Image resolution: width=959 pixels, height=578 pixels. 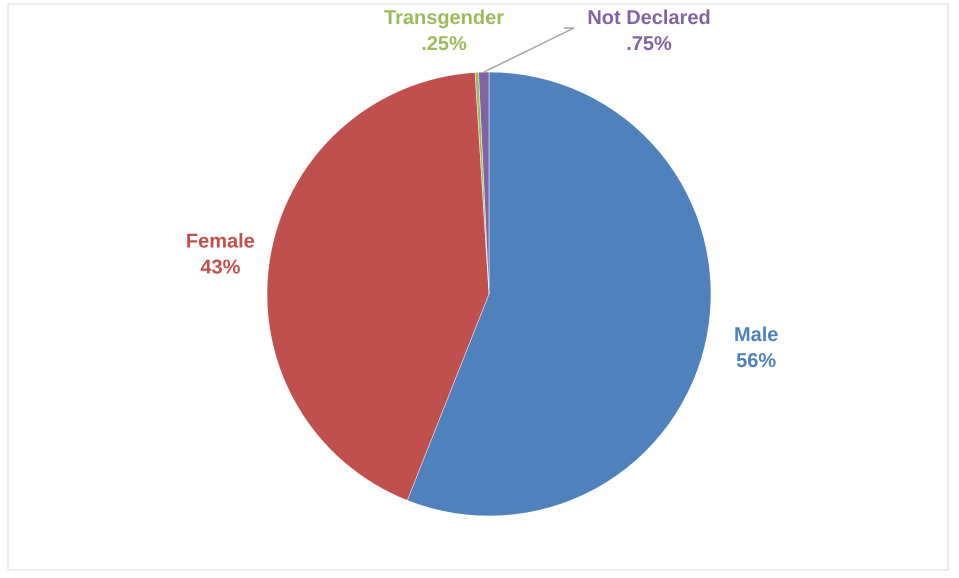 I want to click on data-label: 56%, so click(x=756, y=361).